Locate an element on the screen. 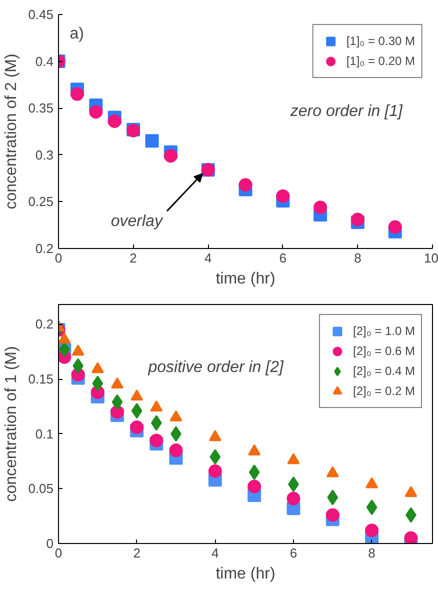 The height and width of the screenshot is (589, 438). legend-label: [2]₀ = 0.2 M is located at coordinates (383, 391).